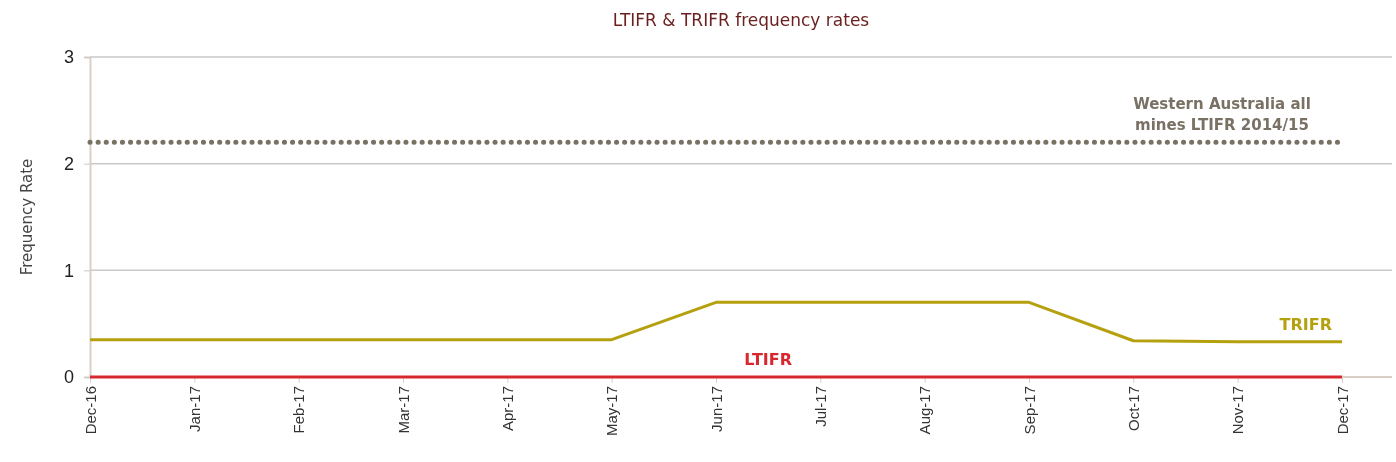 The height and width of the screenshot is (462, 1396). I want to click on x-tick-label: Feb-17, so click(299, 410).